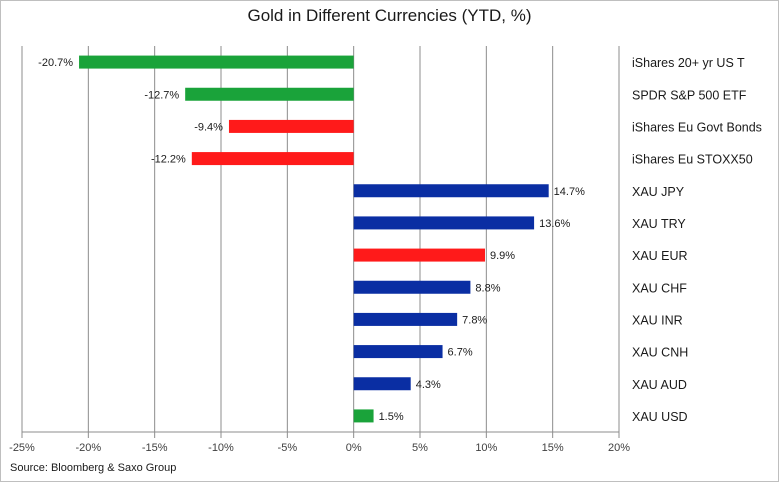 This screenshot has width=779, height=482. I want to click on category-label: XAU CNH, so click(660, 353).